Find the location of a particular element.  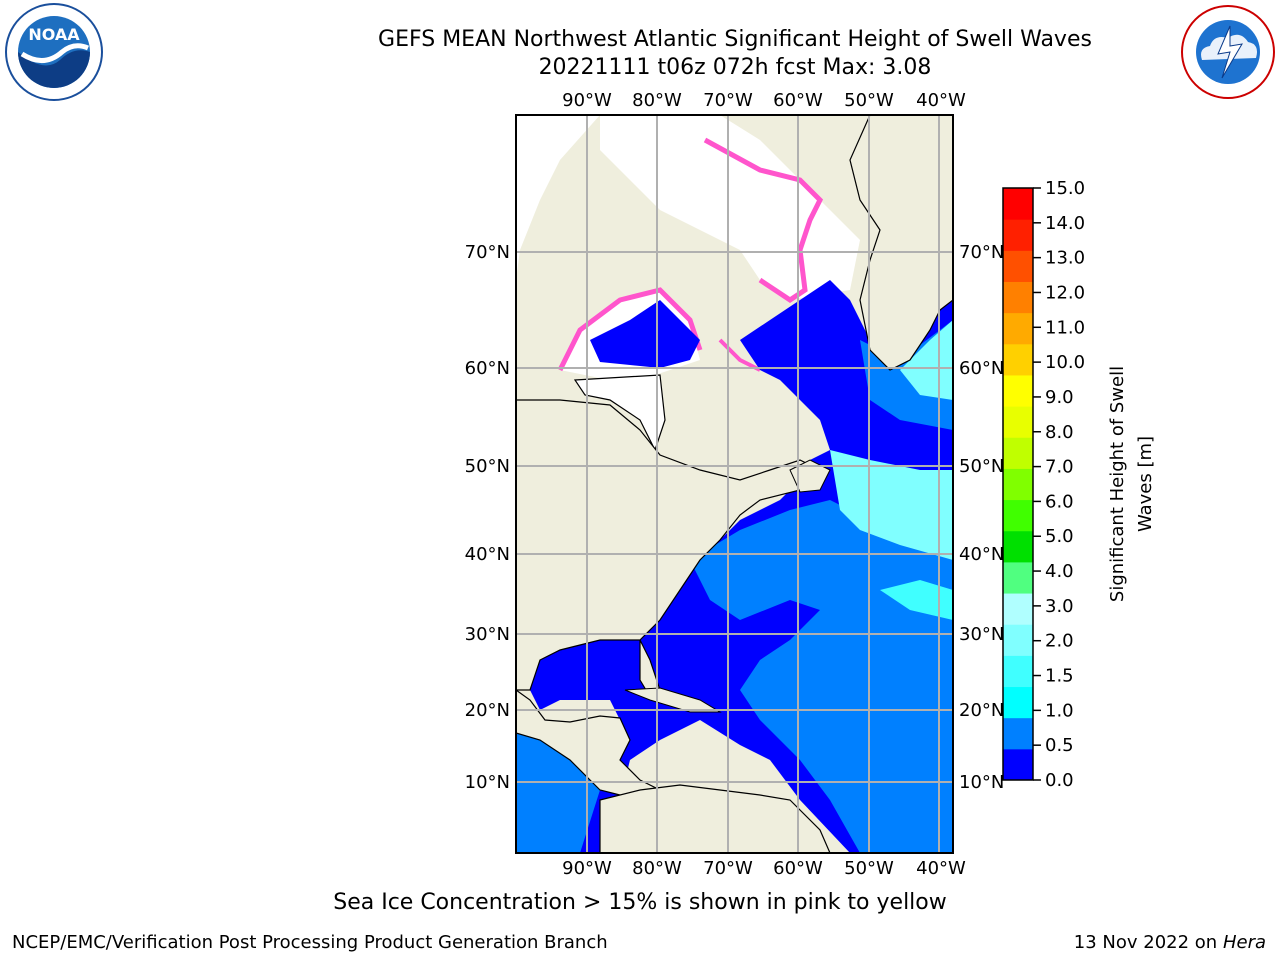

lon-label-bottom: 70°W is located at coordinates (728, 868).